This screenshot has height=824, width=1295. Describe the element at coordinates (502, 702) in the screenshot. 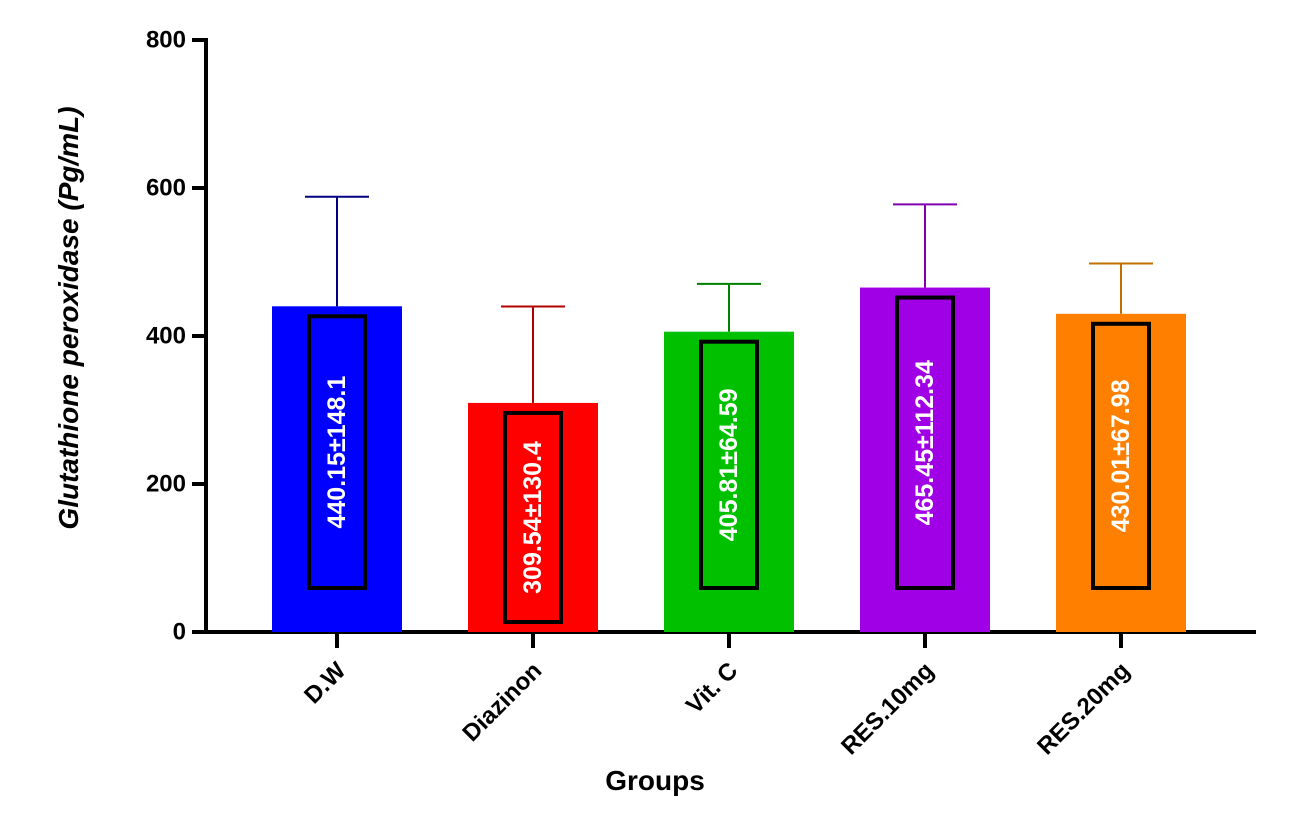

I see `x-tick-label: Diazinon` at that location.